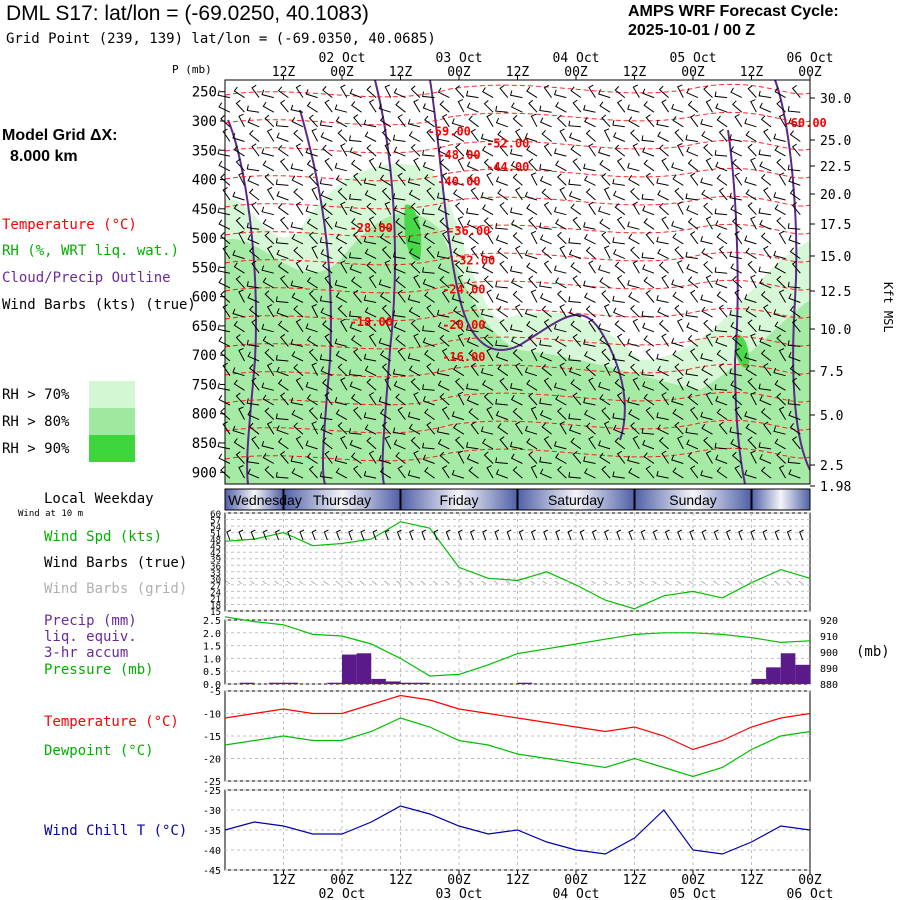  What do you see at coordinates (888, 307) in the screenshot?
I see `kft-axis-label: Kft MSL` at bounding box center [888, 307].